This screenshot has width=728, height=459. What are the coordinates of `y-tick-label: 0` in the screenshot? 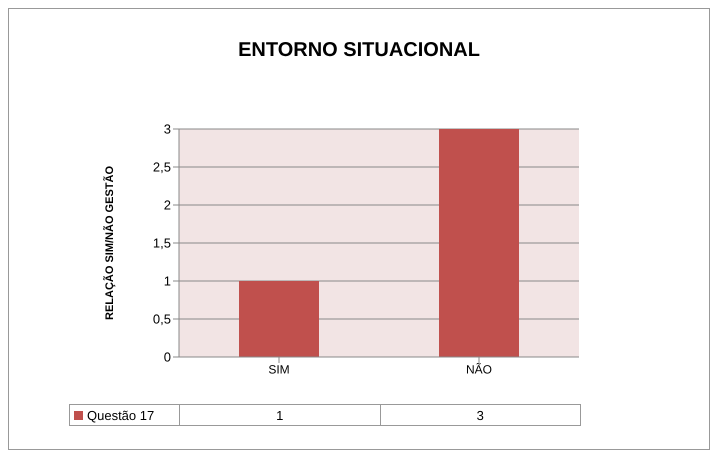 It's located at (167, 357).